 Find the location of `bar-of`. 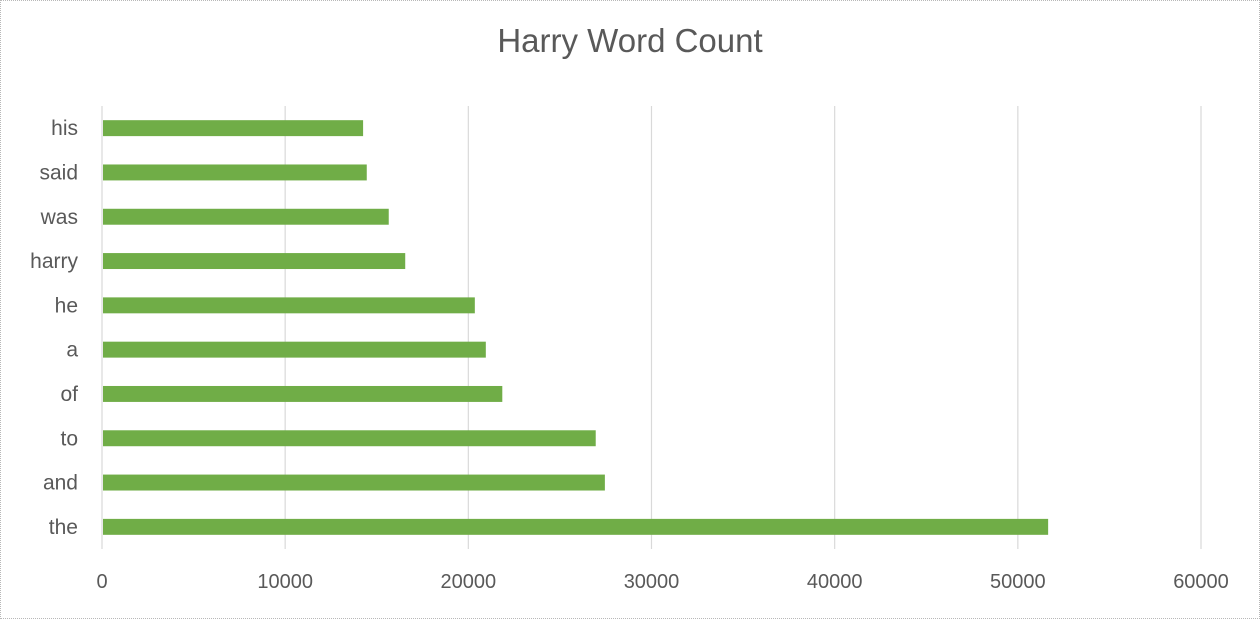

bar-of is located at coordinates (303, 393).